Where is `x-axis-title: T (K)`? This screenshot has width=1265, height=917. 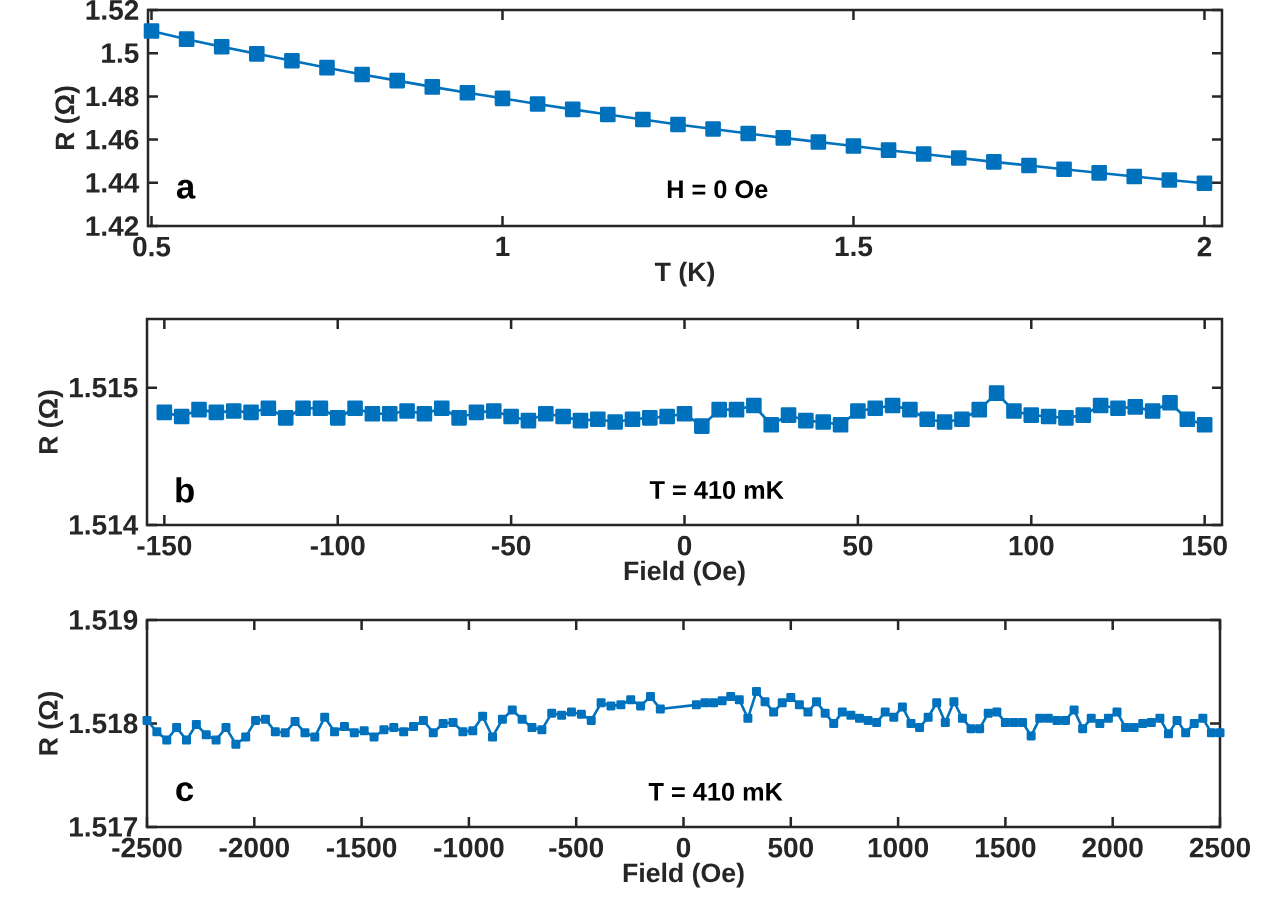
x-axis-title: T (K) is located at coordinates (684, 274).